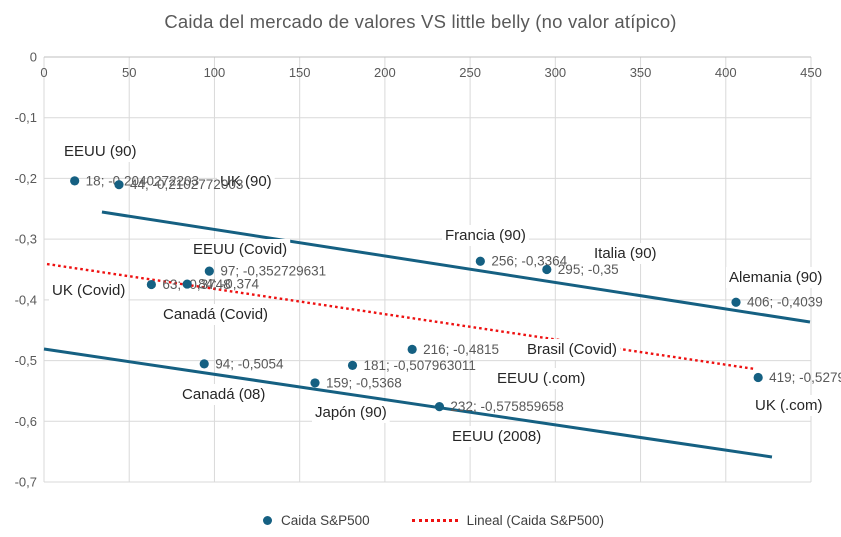 The height and width of the screenshot is (537, 841). Describe the element at coordinates (811, 72) in the screenshot. I see `x-axis-tick-label: 450` at that location.